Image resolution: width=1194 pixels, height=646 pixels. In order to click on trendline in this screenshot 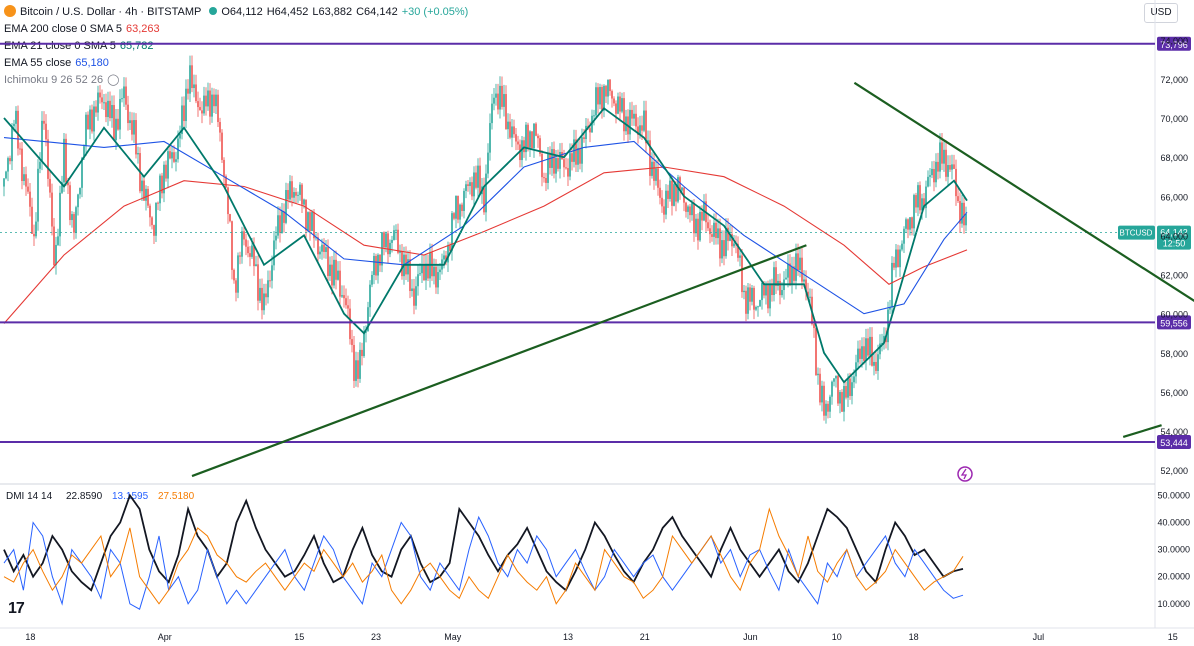, I will do `click(1023, 192)`.